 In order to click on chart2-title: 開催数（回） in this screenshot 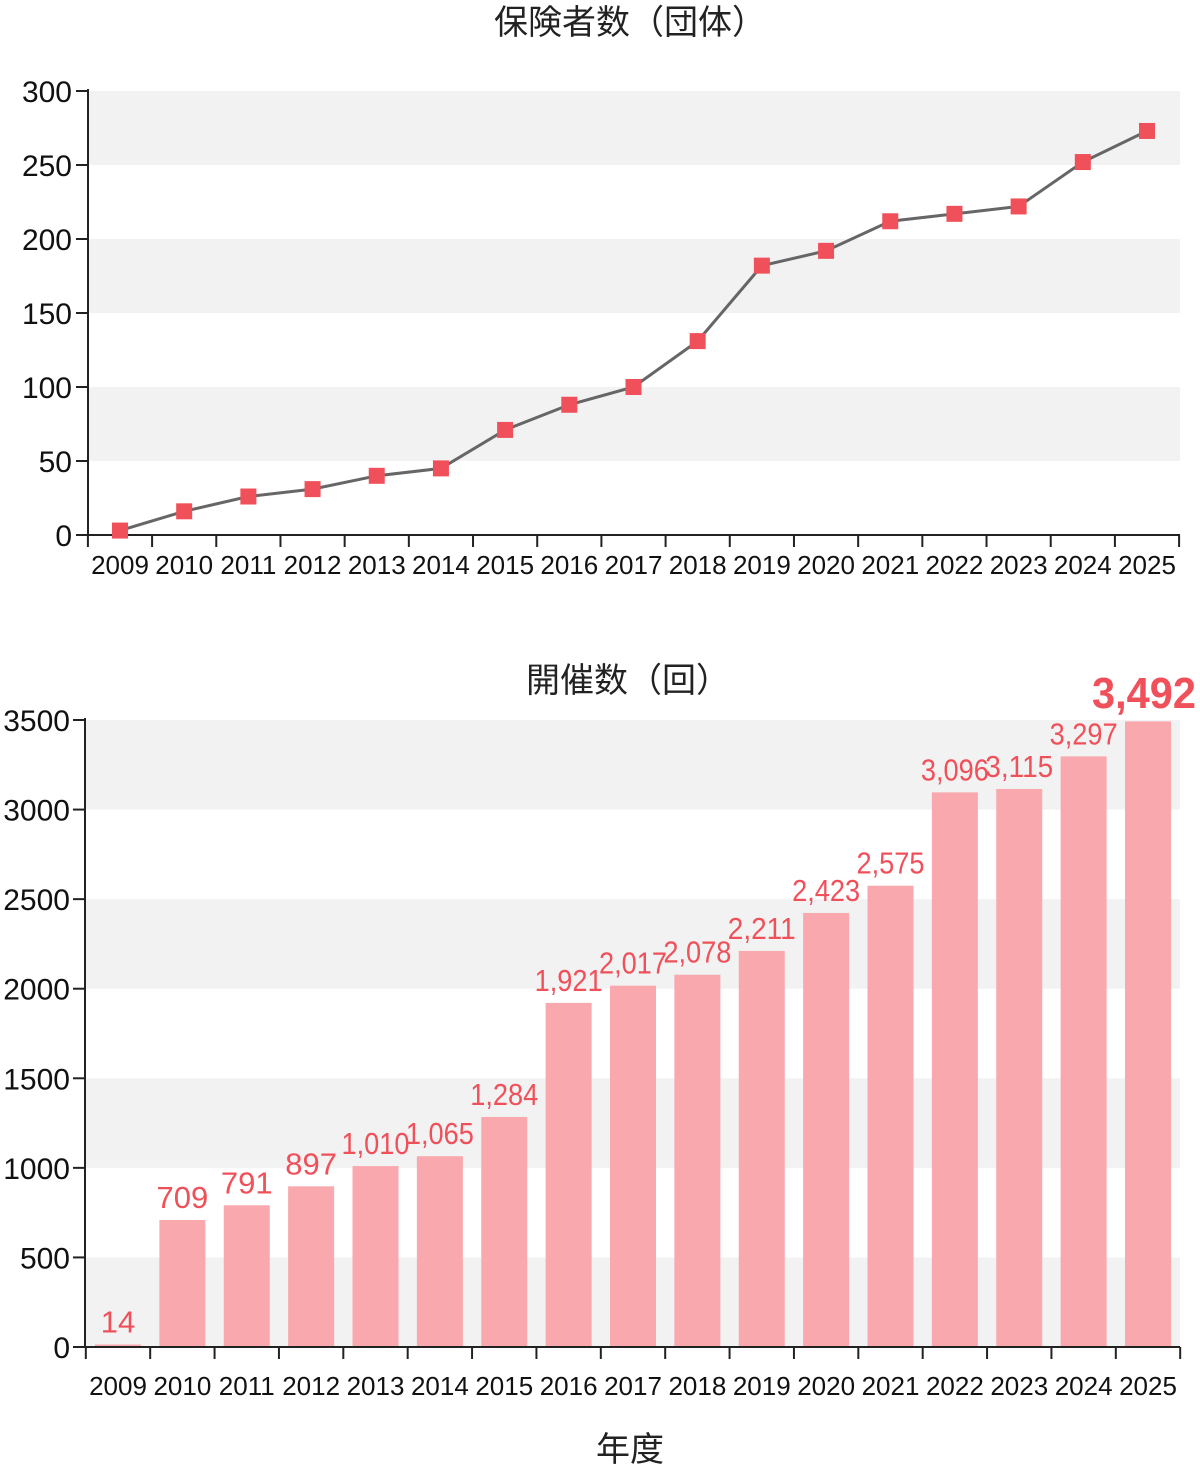, I will do `click(628, 681)`.